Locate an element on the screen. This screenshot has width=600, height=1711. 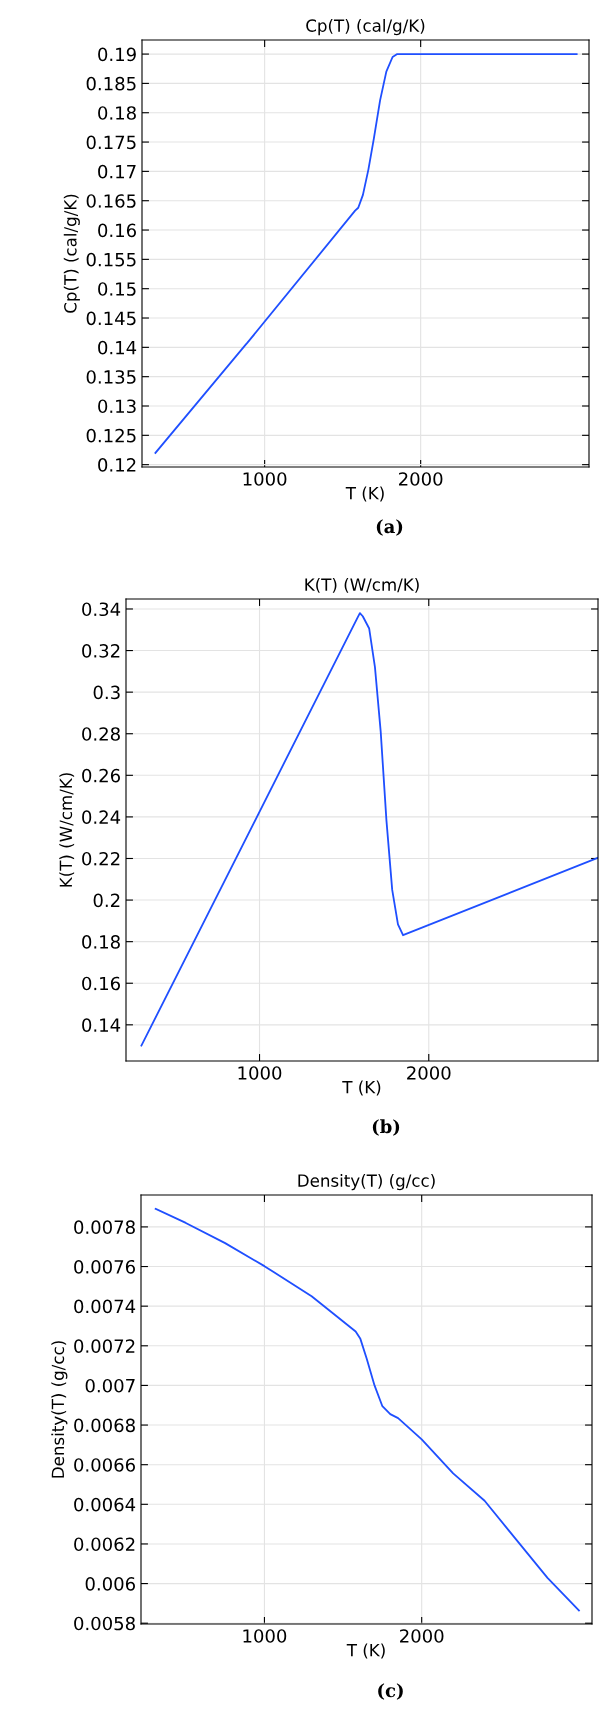
y-tick-label: 0.0058 is located at coordinates (104, 1623).